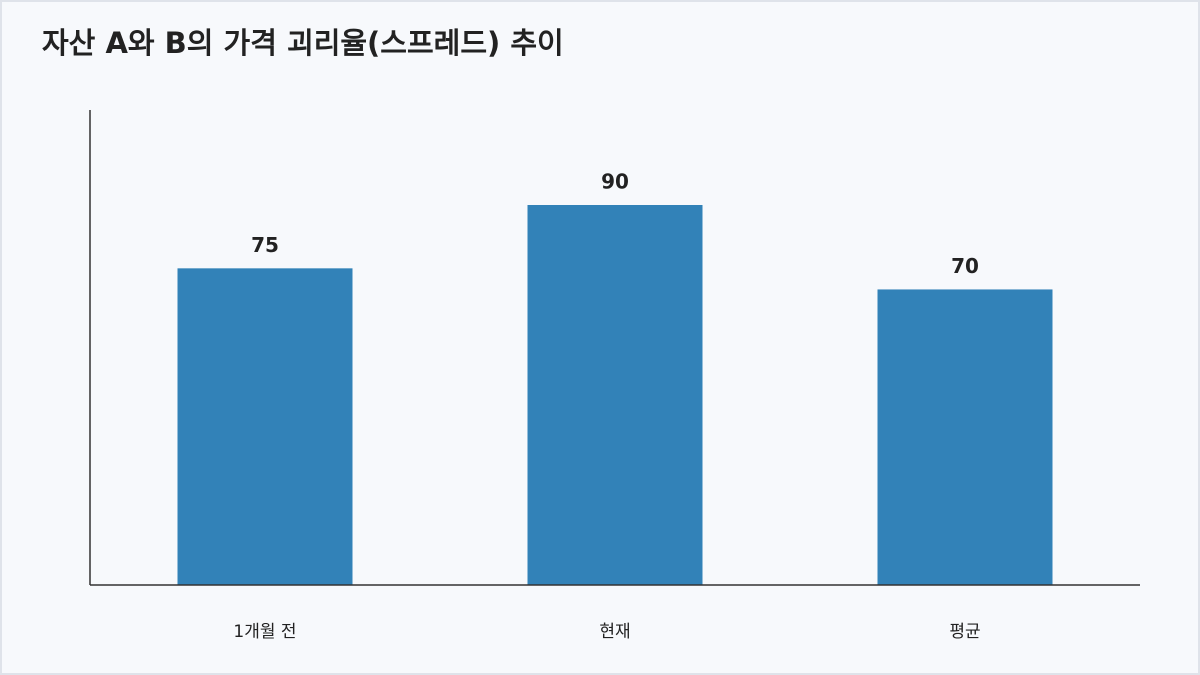 The image size is (1200, 675). What do you see at coordinates (265, 245) in the screenshot?
I see `value-label: 75` at bounding box center [265, 245].